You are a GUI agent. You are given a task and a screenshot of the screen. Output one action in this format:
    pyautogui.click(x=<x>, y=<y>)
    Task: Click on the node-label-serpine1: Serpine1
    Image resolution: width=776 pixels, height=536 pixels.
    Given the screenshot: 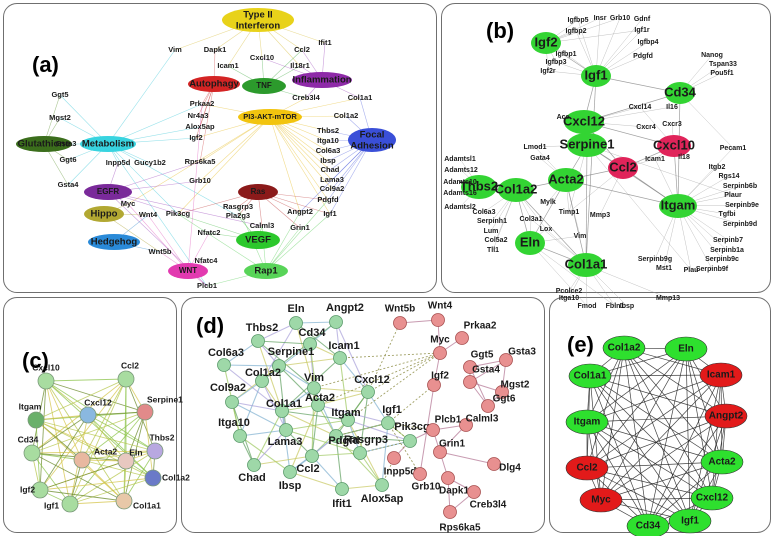 What is the action you would take?
    pyautogui.click(x=165, y=399)
    